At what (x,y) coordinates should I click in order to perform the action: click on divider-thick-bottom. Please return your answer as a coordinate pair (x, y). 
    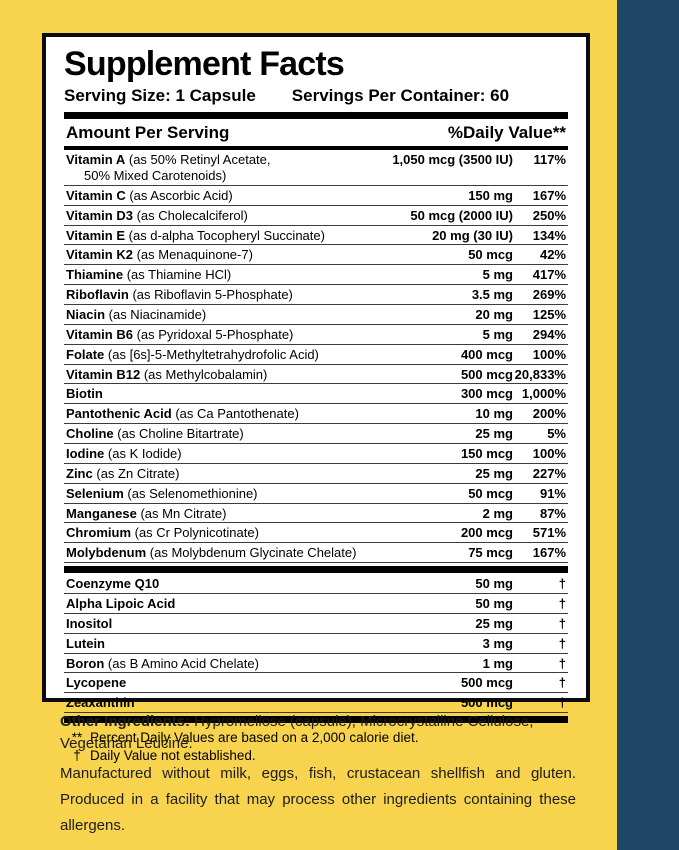
    Looking at the image, I should click on (316, 720).